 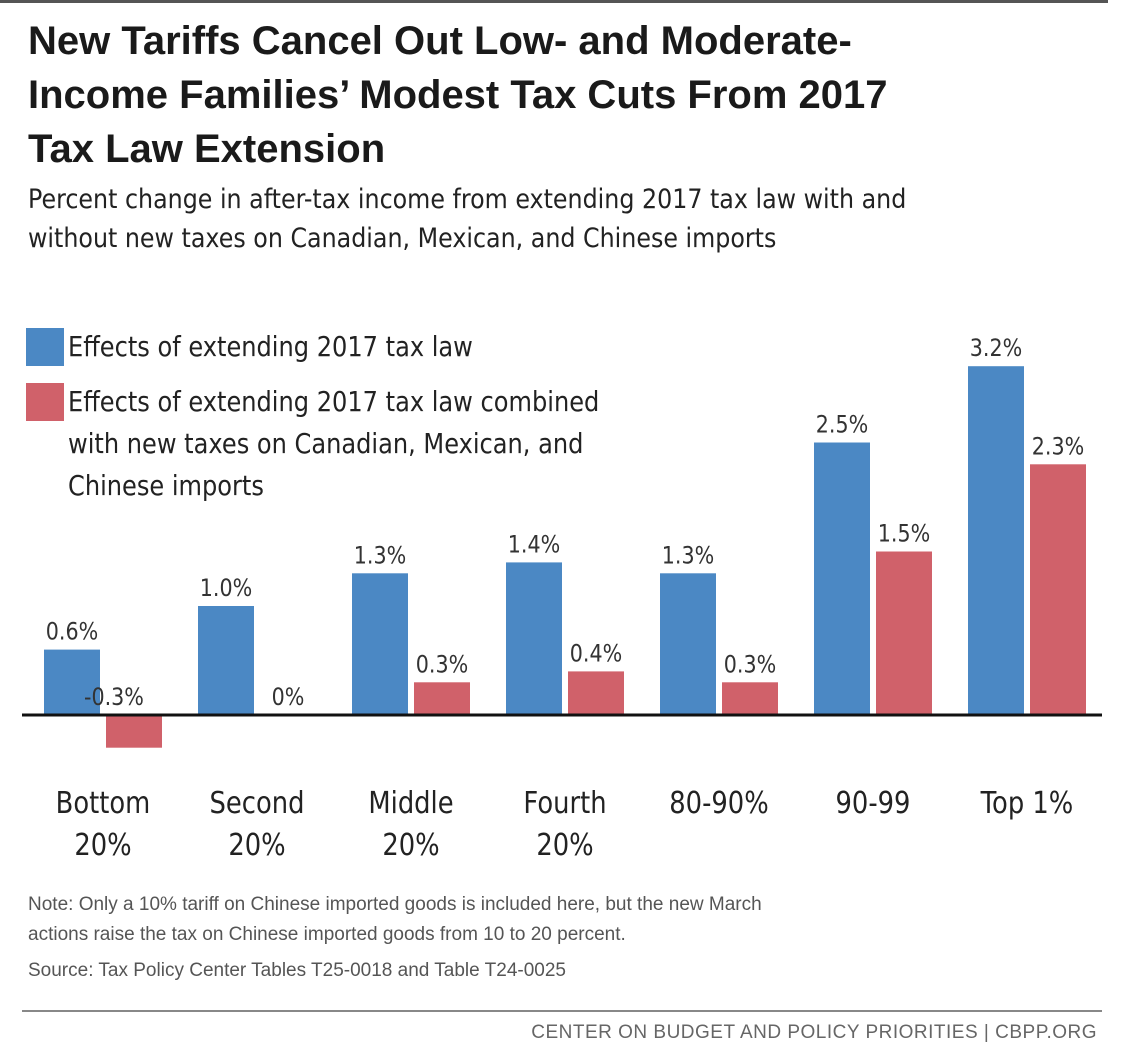 What do you see at coordinates (1027, 802) in the screenshot?
I see `category-label: Top 1%` at bounding box center [1027, 802].